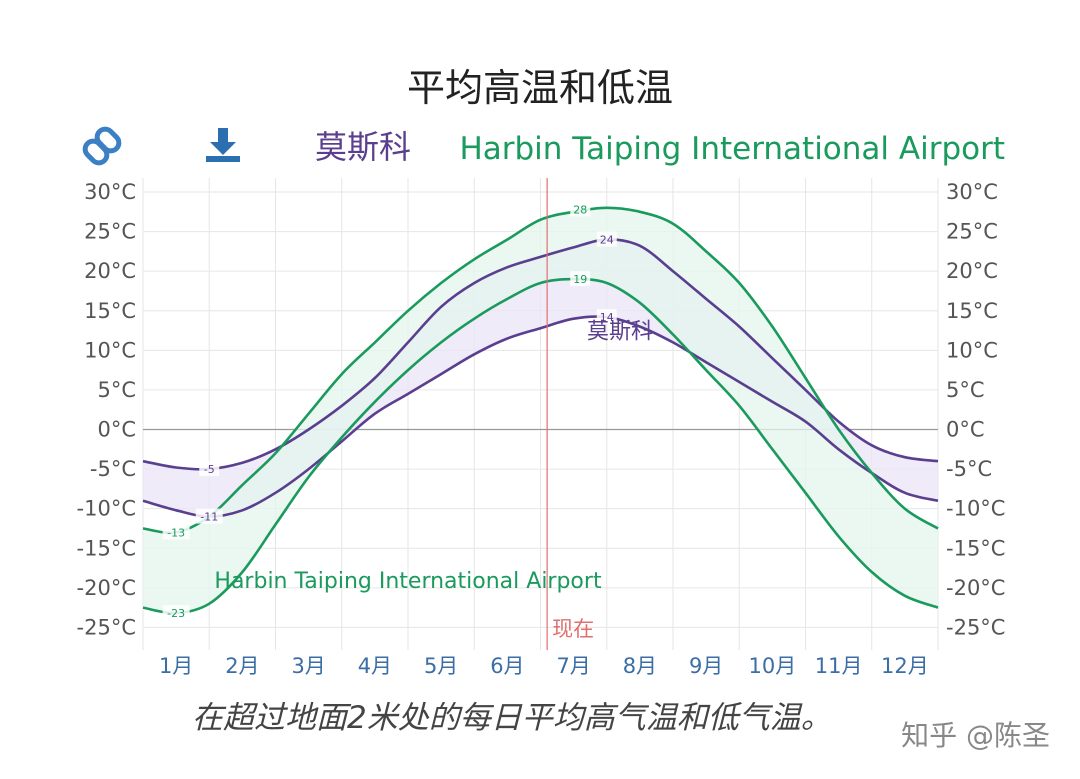  Describe the element at coordinates (544, 666) in the screenshot. I see `x-axis: 1月 2月 3月 4月 5月 6月 7月 8月 9月 10月 11月 12月` at that location.